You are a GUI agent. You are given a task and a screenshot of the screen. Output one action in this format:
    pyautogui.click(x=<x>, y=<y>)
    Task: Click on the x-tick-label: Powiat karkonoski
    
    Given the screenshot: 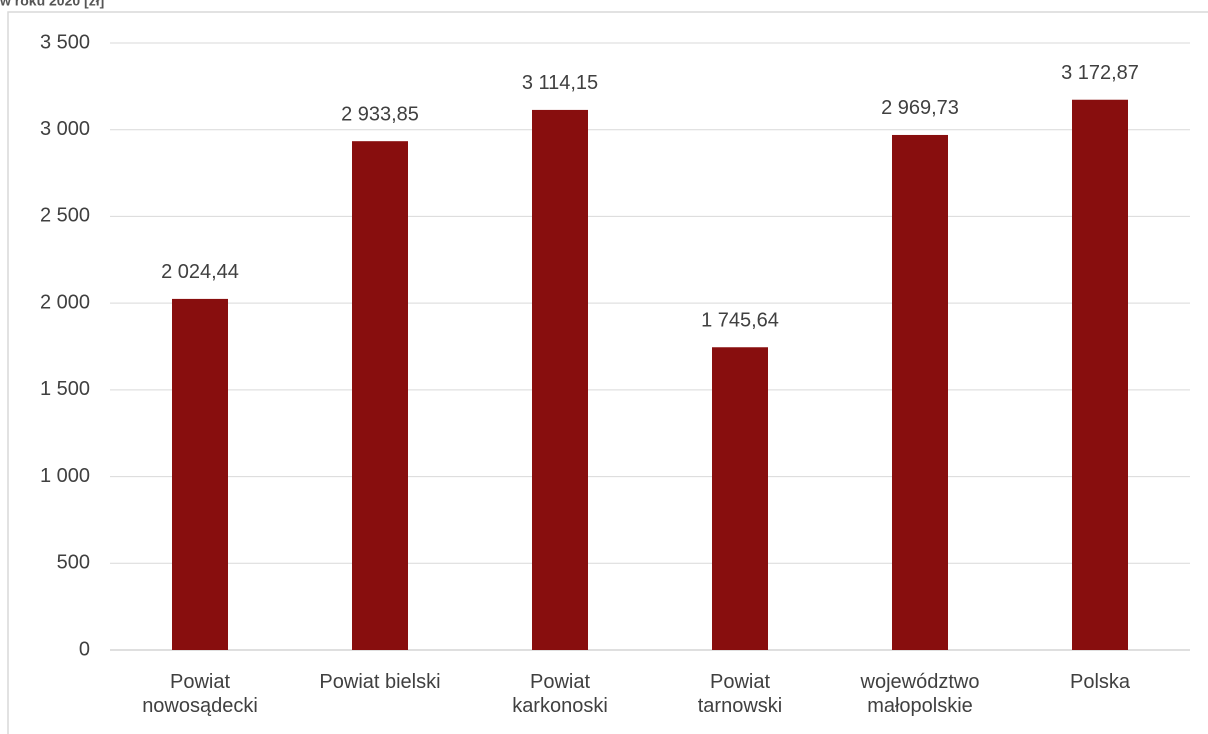 What is the action you would take?
    pyautogui.click(x=560, y=694)
    